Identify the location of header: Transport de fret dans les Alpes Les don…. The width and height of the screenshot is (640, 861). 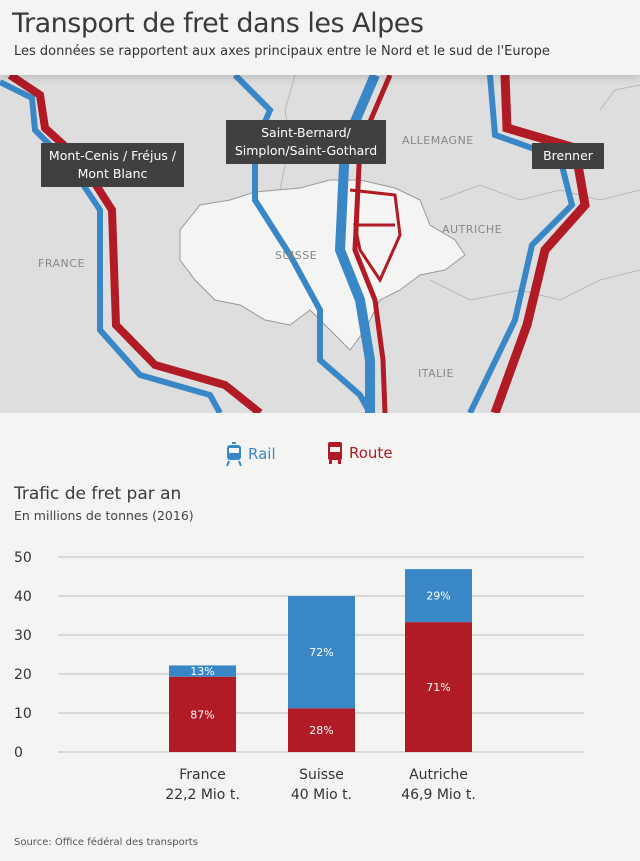
(320, 37).